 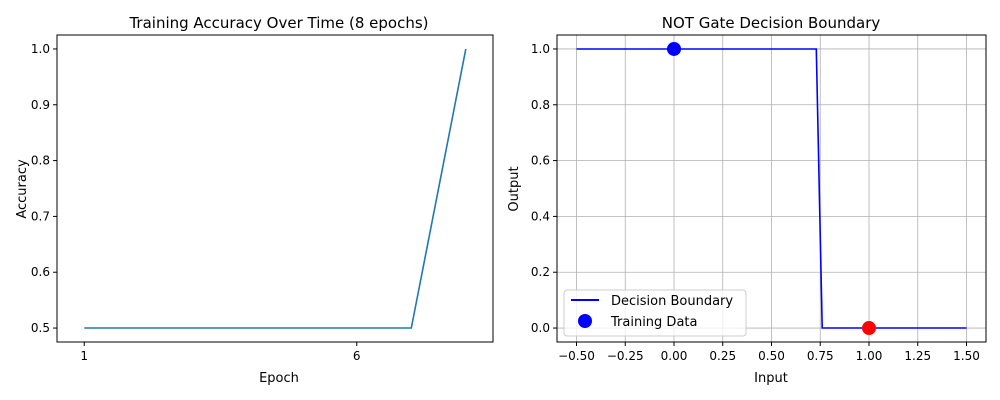 I want to click on y-tick-label: 0.5, so click(x=40, y=328).